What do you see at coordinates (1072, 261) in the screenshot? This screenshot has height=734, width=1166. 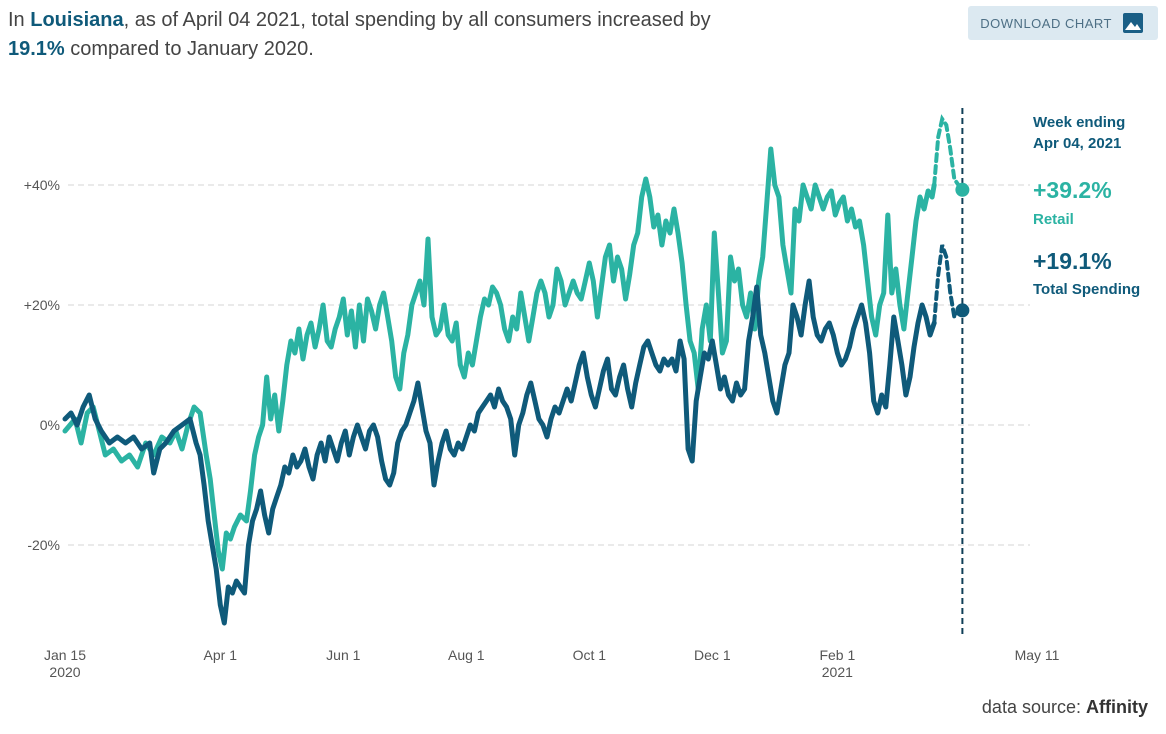 I see `total-spending-value-label: +19.1%` at bounding box center [1072, 261].